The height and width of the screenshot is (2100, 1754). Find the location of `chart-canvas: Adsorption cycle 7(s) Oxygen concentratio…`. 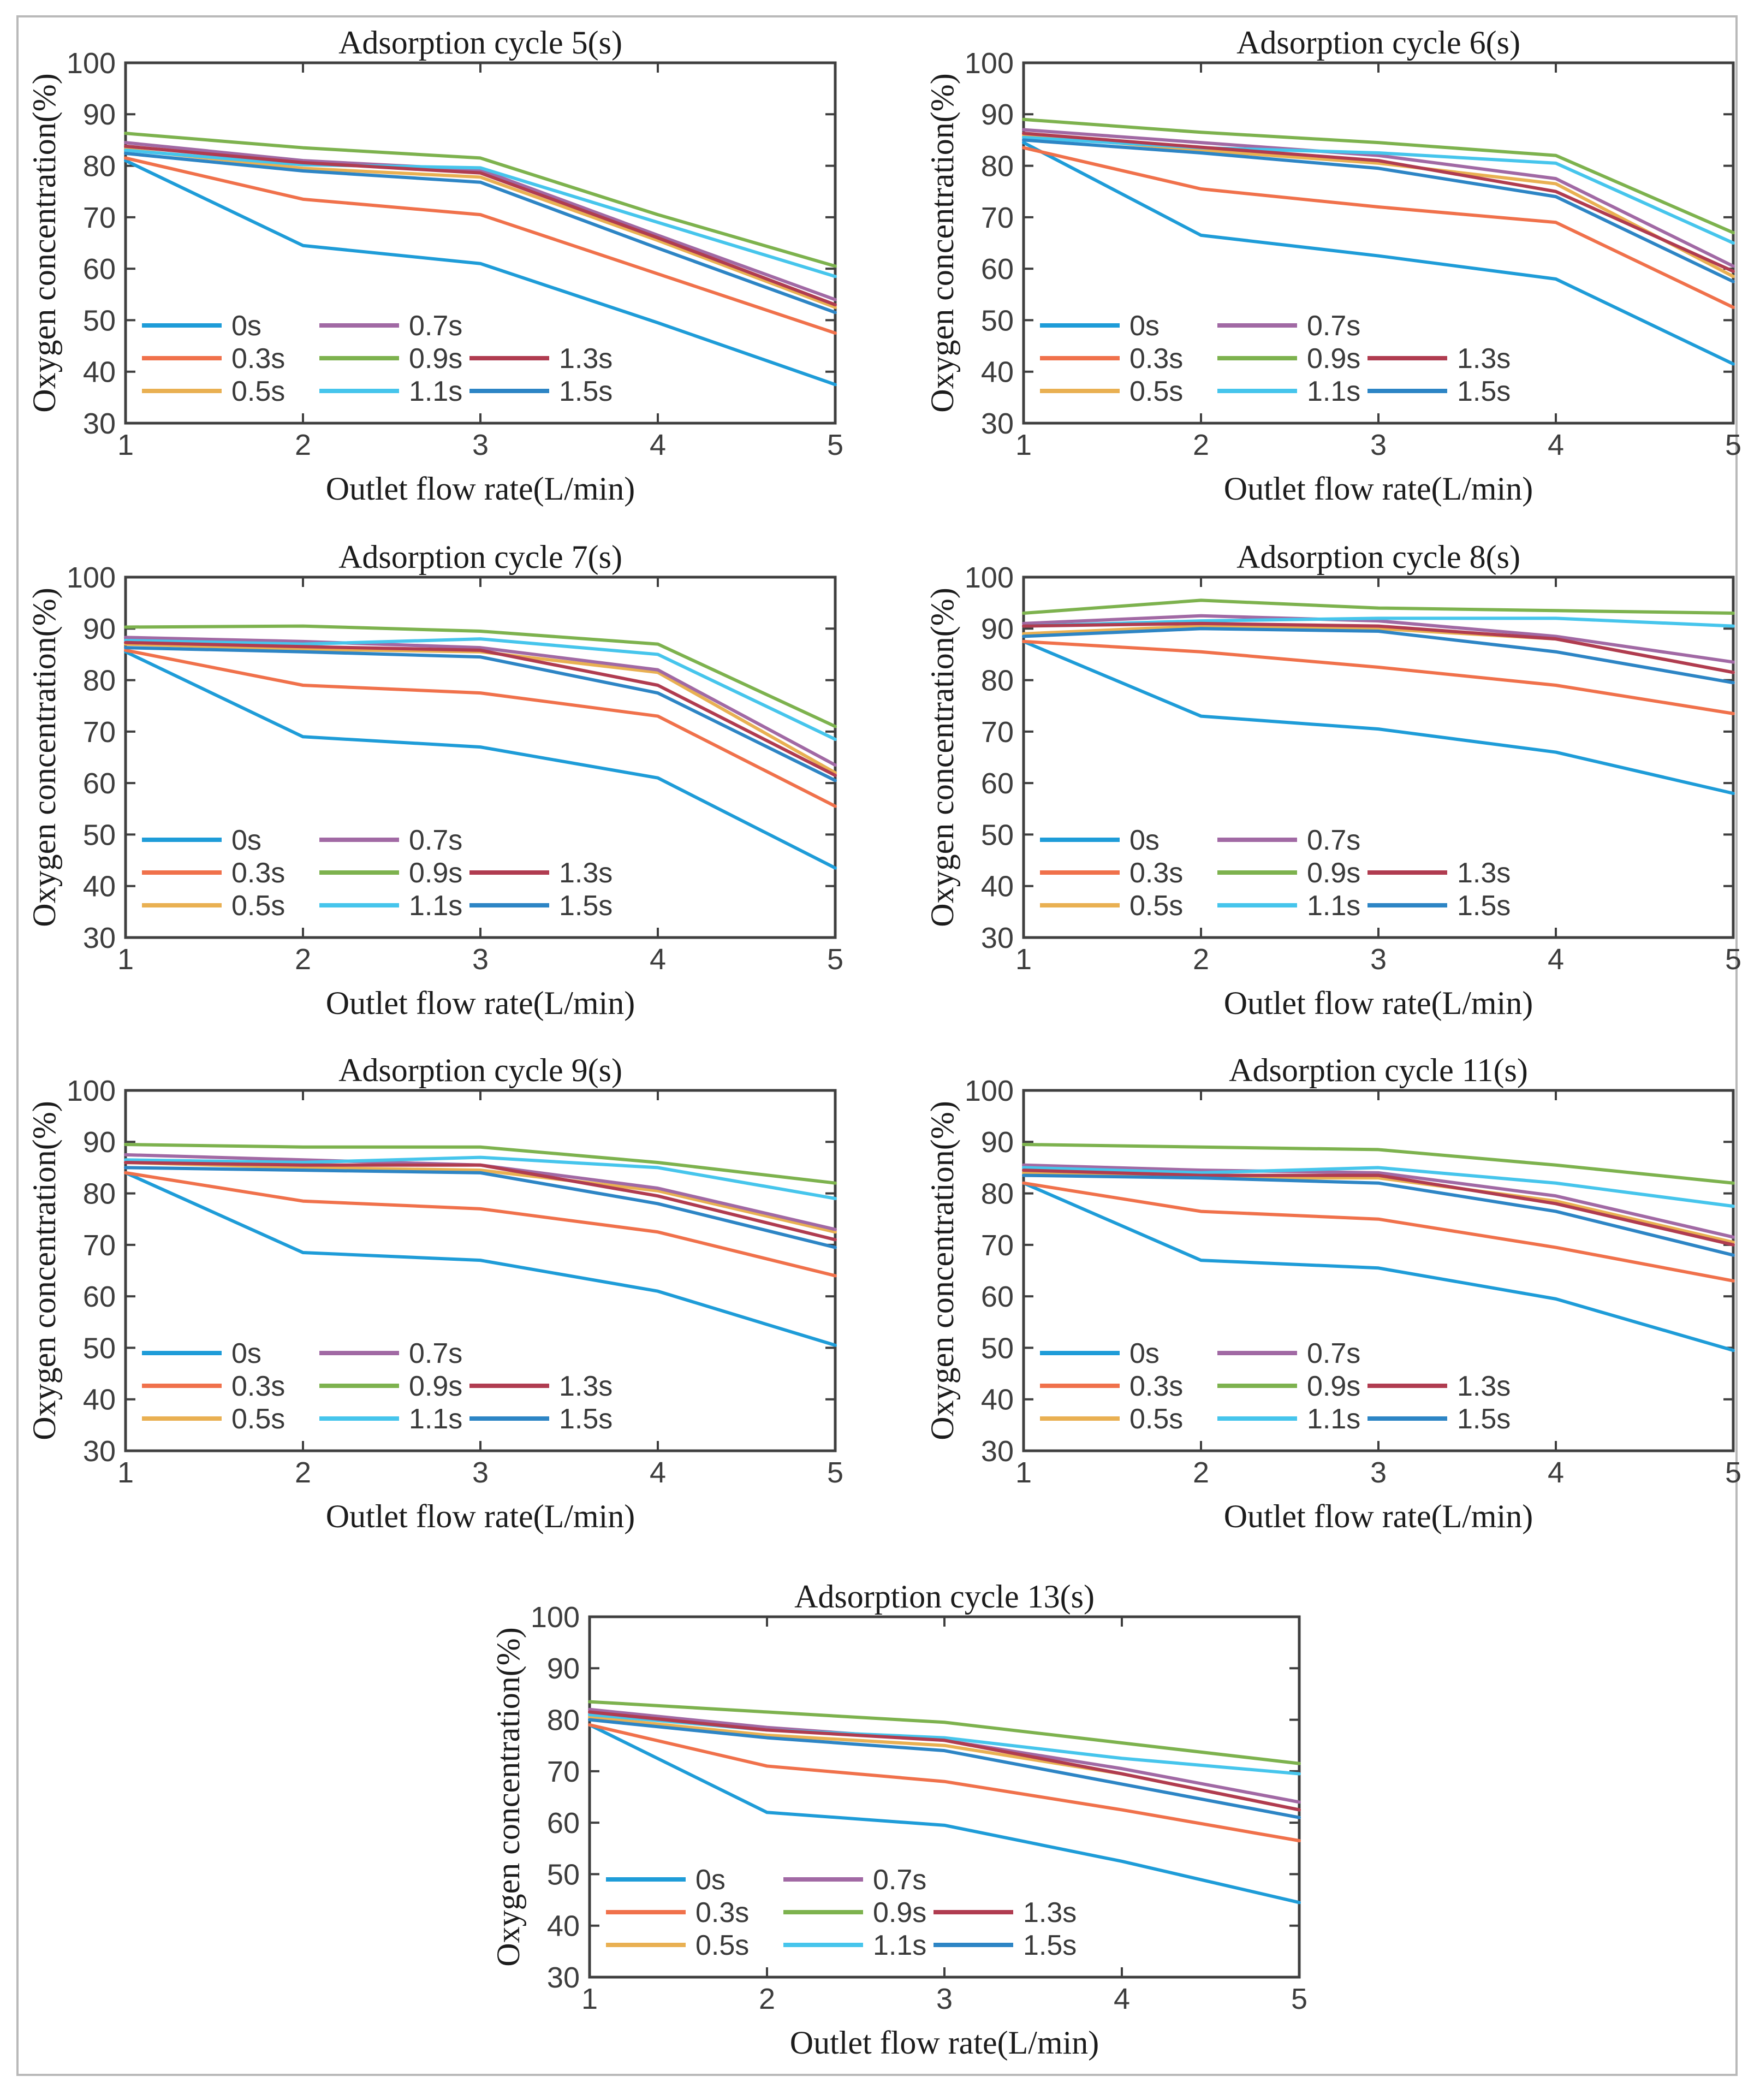

chart-canvas: Adsorption cycle 7(s) Oxygen concentratio… is located at coordinates (434, 780).